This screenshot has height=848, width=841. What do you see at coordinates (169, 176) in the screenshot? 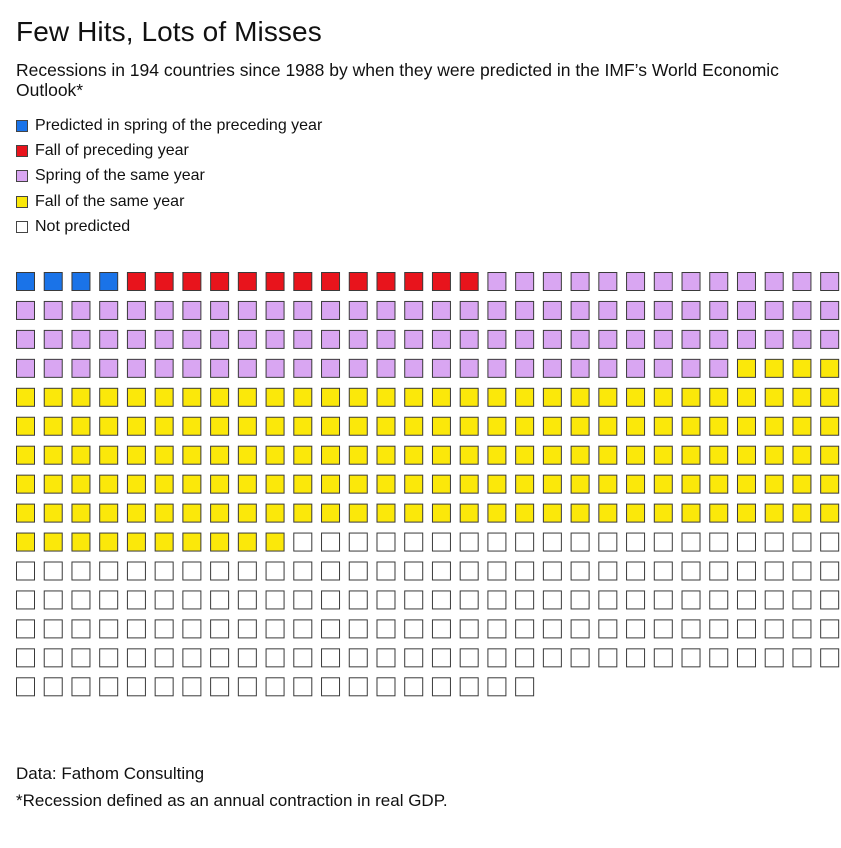
I see `legend-item-spring-same: Spring of the same year` at bounding box center [169, 176].